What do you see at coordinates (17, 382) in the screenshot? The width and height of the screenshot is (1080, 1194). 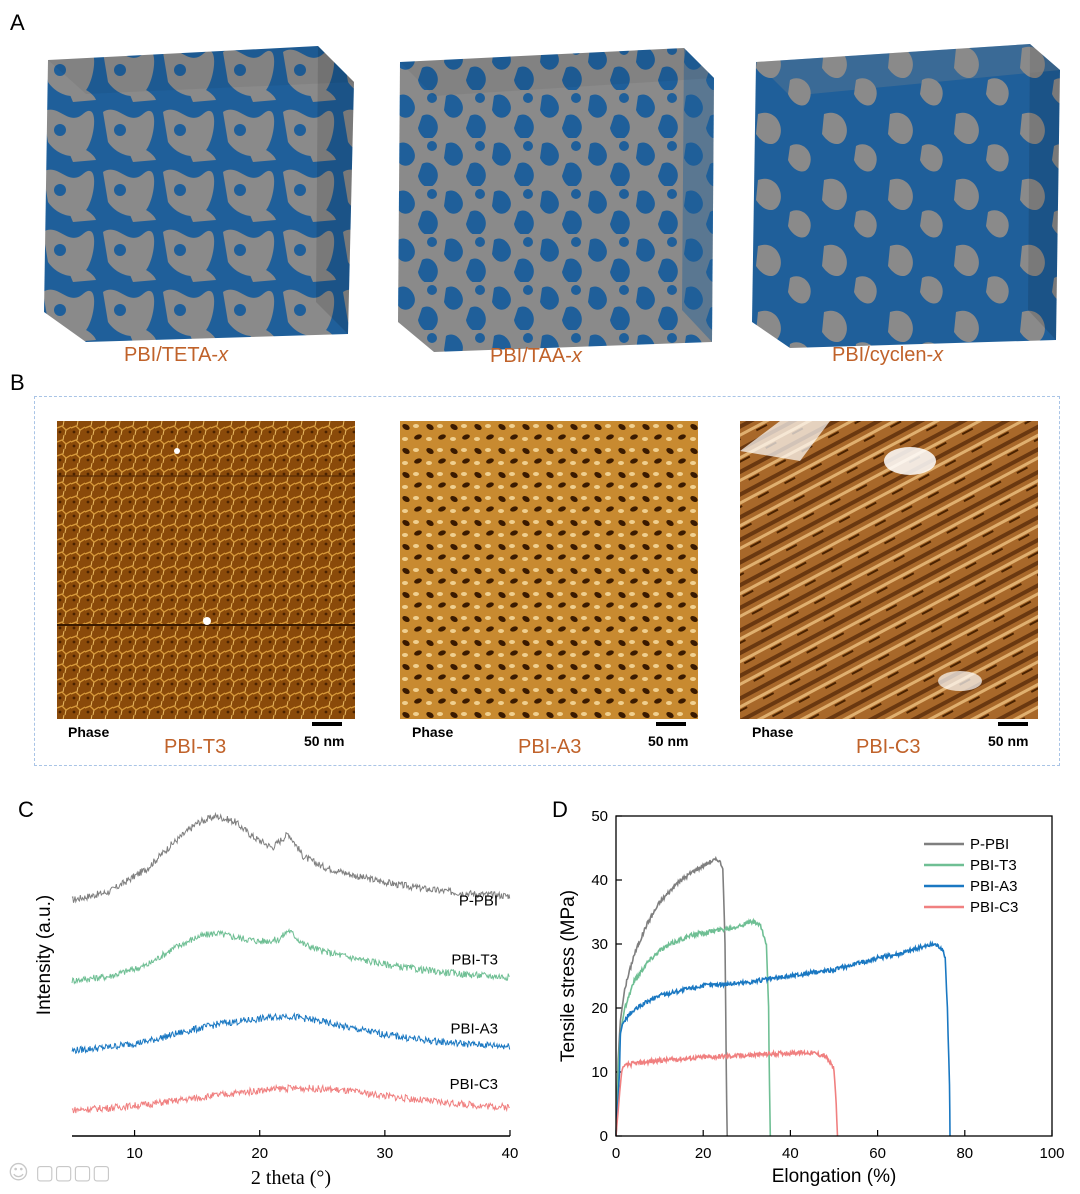 I see `panel-label-b: B` at bounding box center [17, 382].